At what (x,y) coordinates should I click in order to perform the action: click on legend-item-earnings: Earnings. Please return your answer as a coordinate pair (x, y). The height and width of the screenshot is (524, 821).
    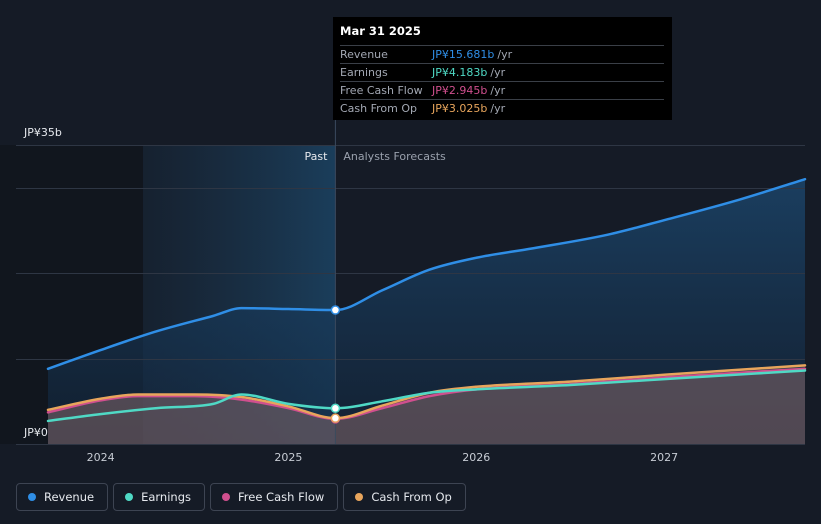
    Looking at the image, I should click on (159, 497).